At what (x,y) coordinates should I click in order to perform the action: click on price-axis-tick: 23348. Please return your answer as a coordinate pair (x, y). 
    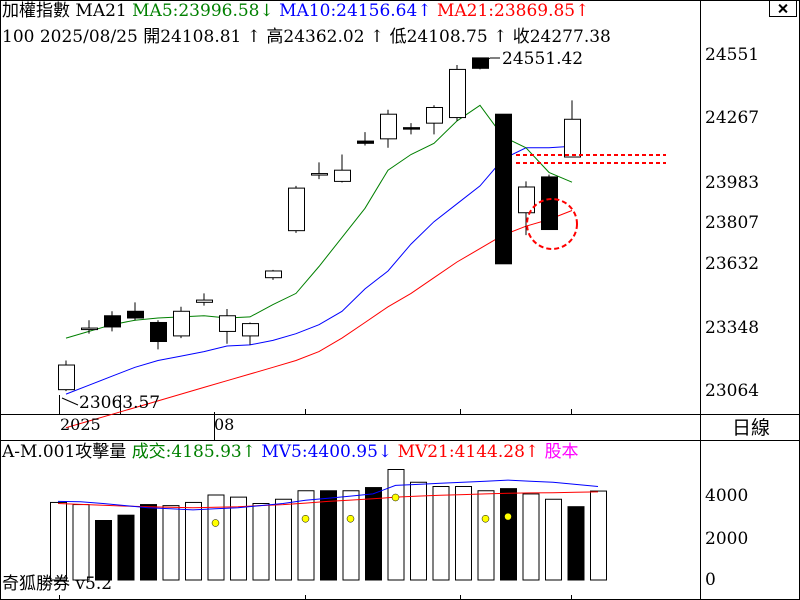
    Looking at the image, I should click on (732, 328).